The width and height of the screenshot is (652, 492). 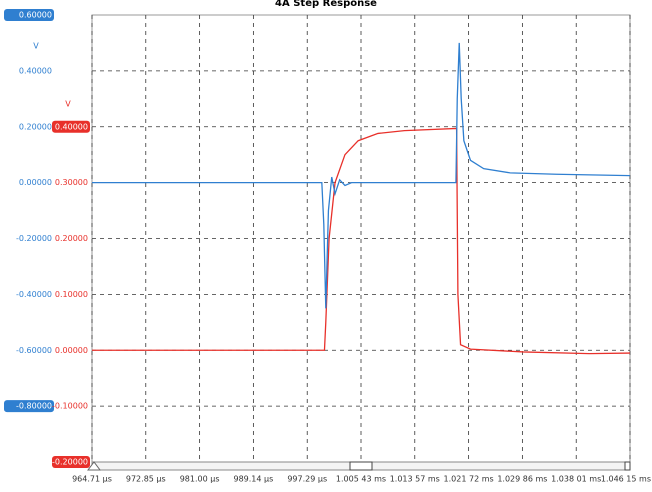 I want to click on y-tick-label: 0.30000, so click(x=71, y=182).